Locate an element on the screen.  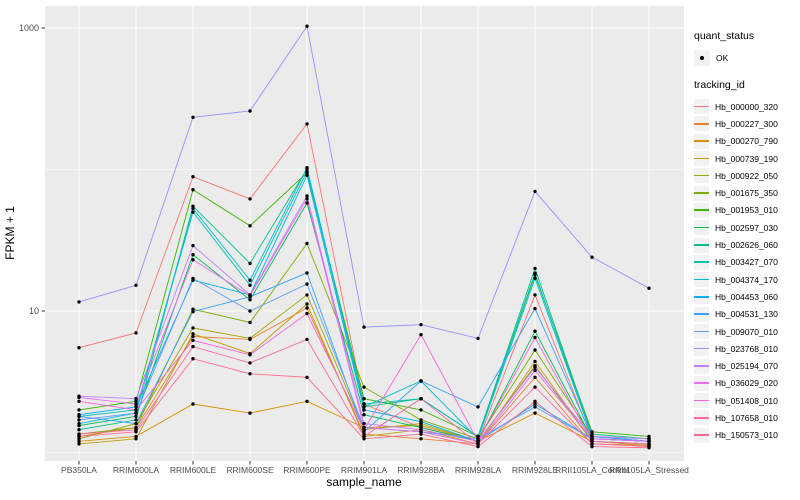
legend-title-tracking-id: tracking_id is located at coordinates (719, 85).